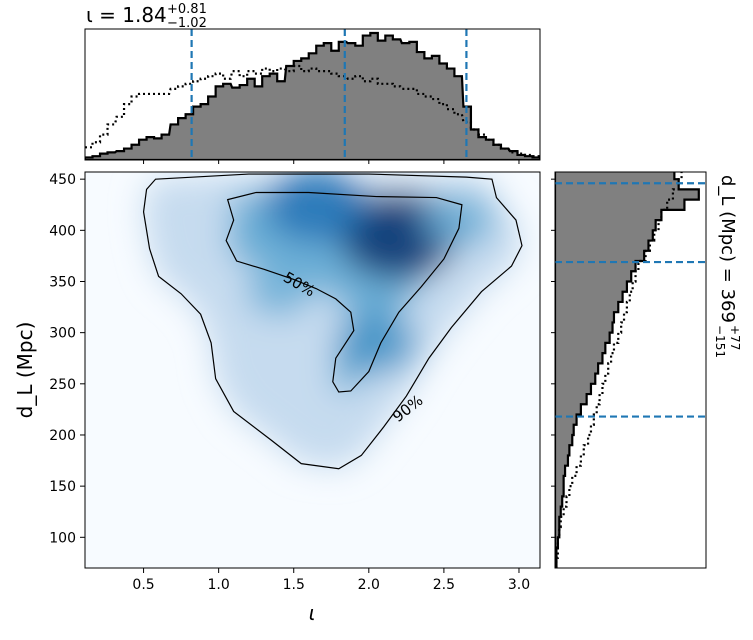  Describe the element at coordinates (619, 370) in the screenshot. I see `right-prior-histogram` at that location.